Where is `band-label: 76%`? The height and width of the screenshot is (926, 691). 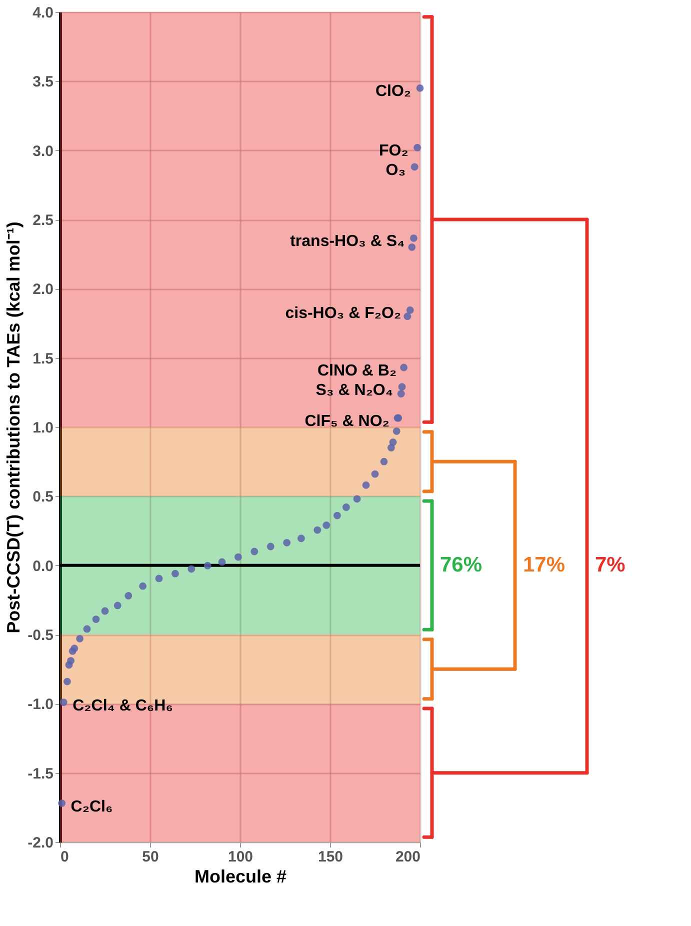 band-label: 76% is located at coordinates (461, 564).